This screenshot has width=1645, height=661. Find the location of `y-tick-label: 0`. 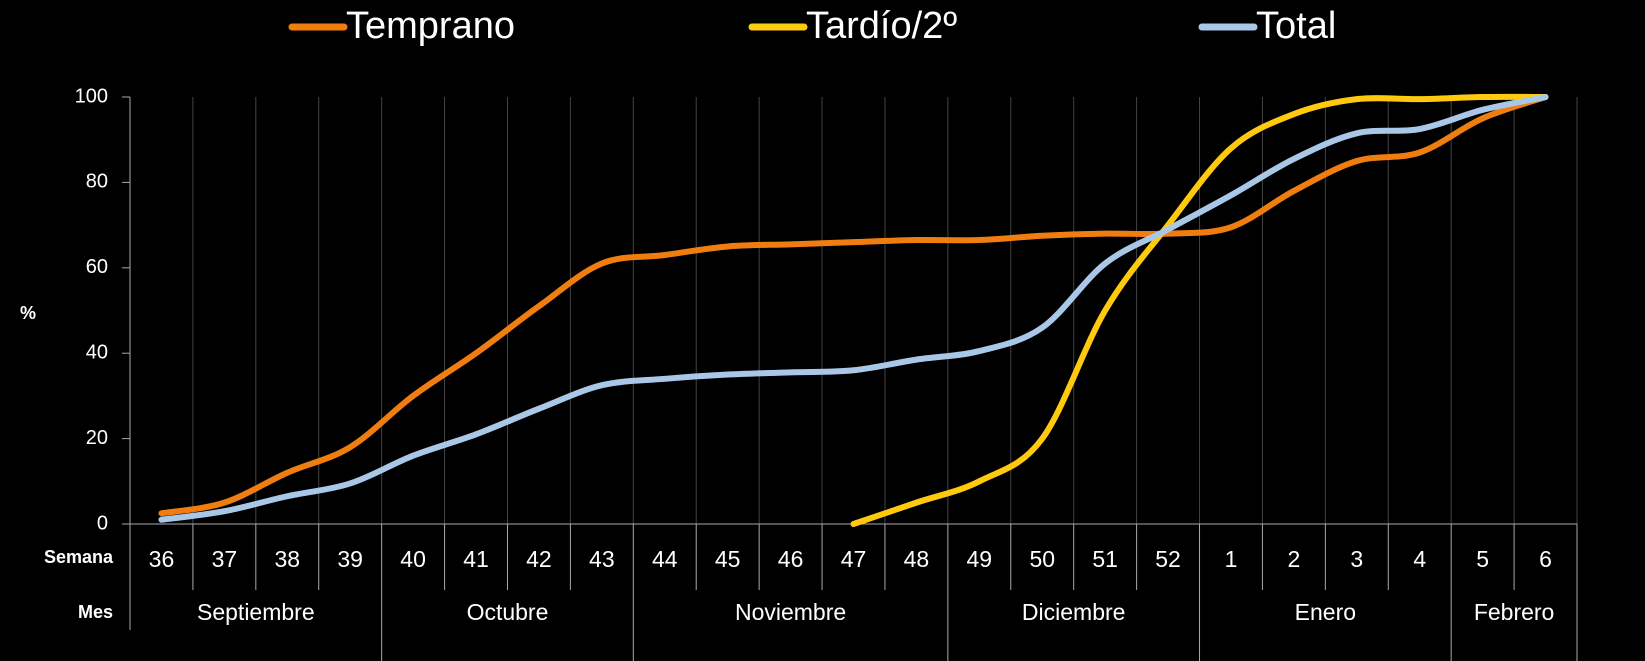

y-tick-label: 0 is located at coordinates (102, 523).